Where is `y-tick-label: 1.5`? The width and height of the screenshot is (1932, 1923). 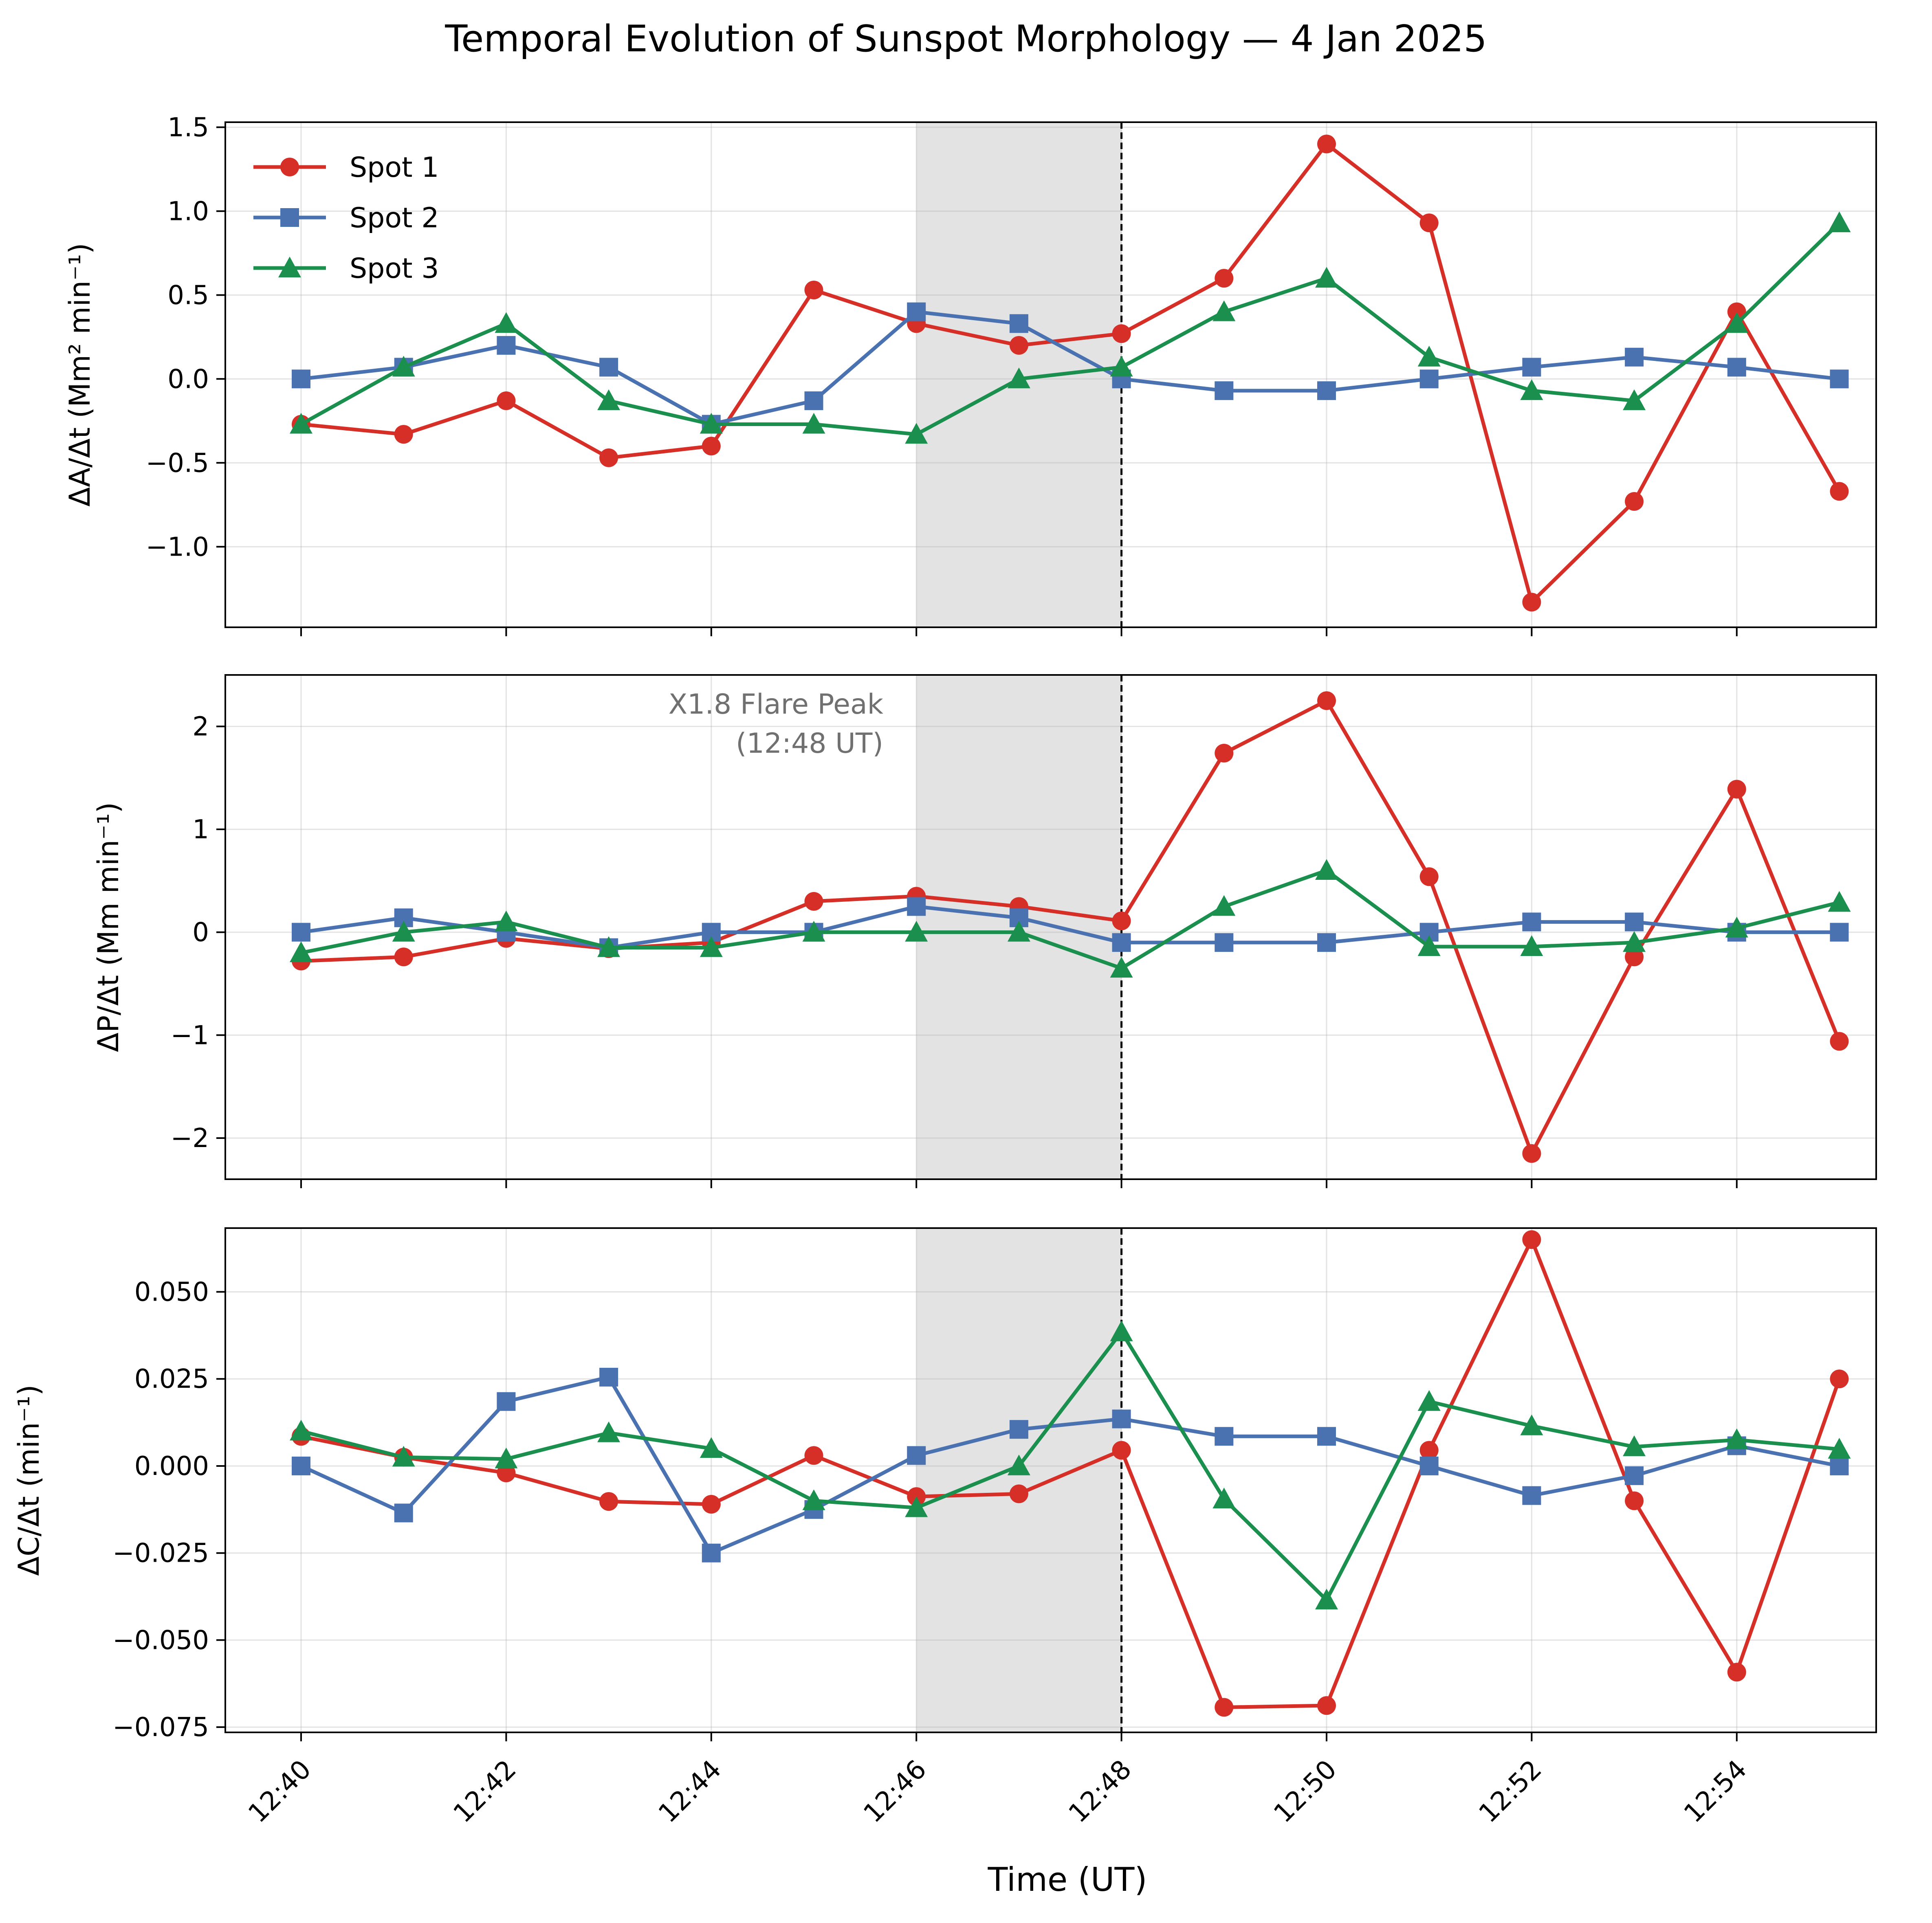 y-tick-label: 1.5 is located at coordinates (188, 128).